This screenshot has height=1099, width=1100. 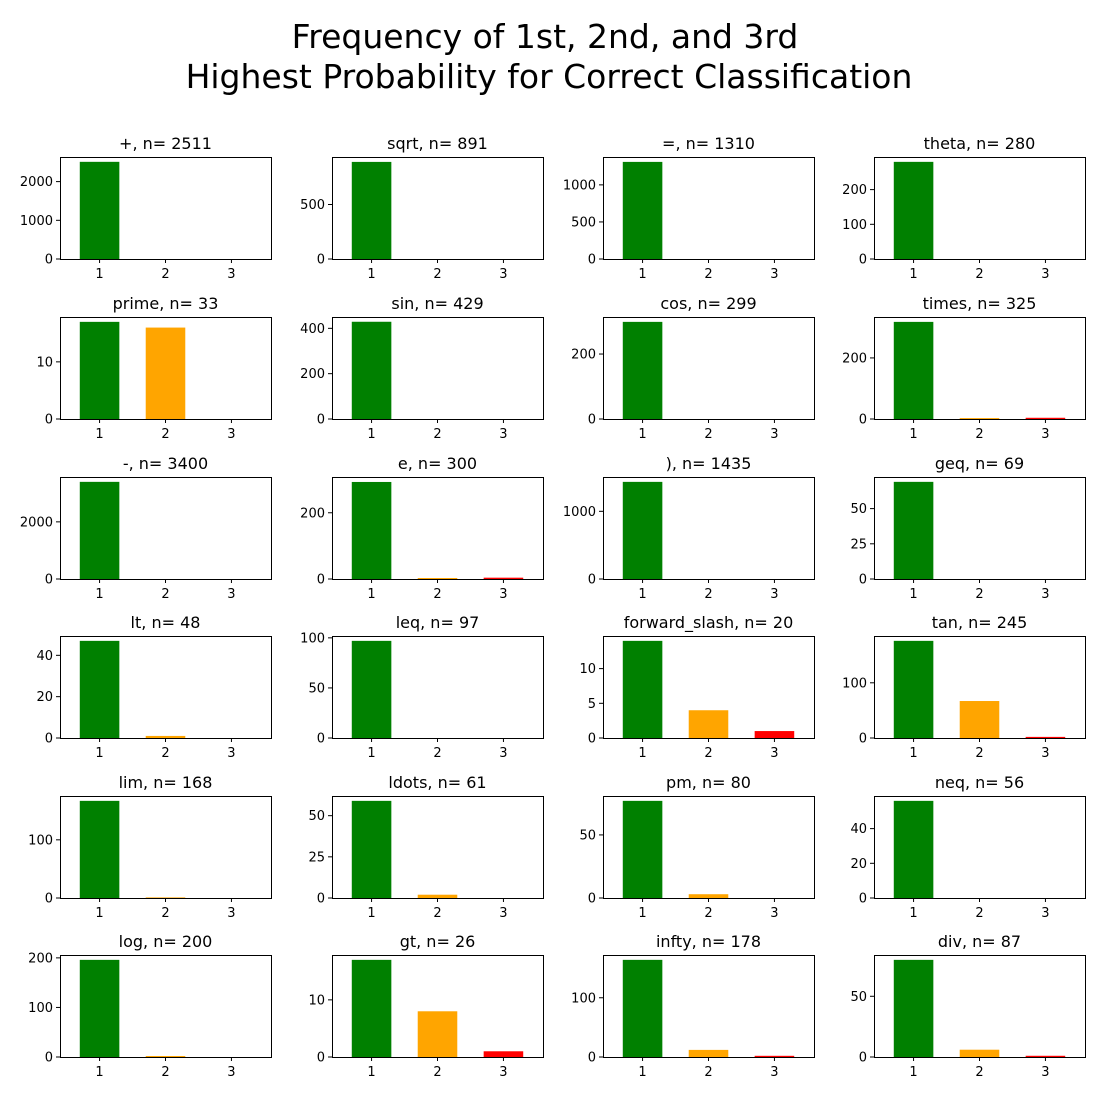 What do you see at coordinates (422, 368) in the screenshot?
I see `subplot: sin, n= 429 1 2 3 0 200 400` at bounding box center [422, 368].